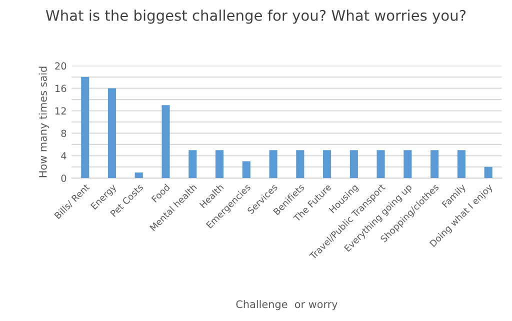 This screenshot has height=321, width=512. I want to click on y-axis-title: How many times said, so click(43, 122).